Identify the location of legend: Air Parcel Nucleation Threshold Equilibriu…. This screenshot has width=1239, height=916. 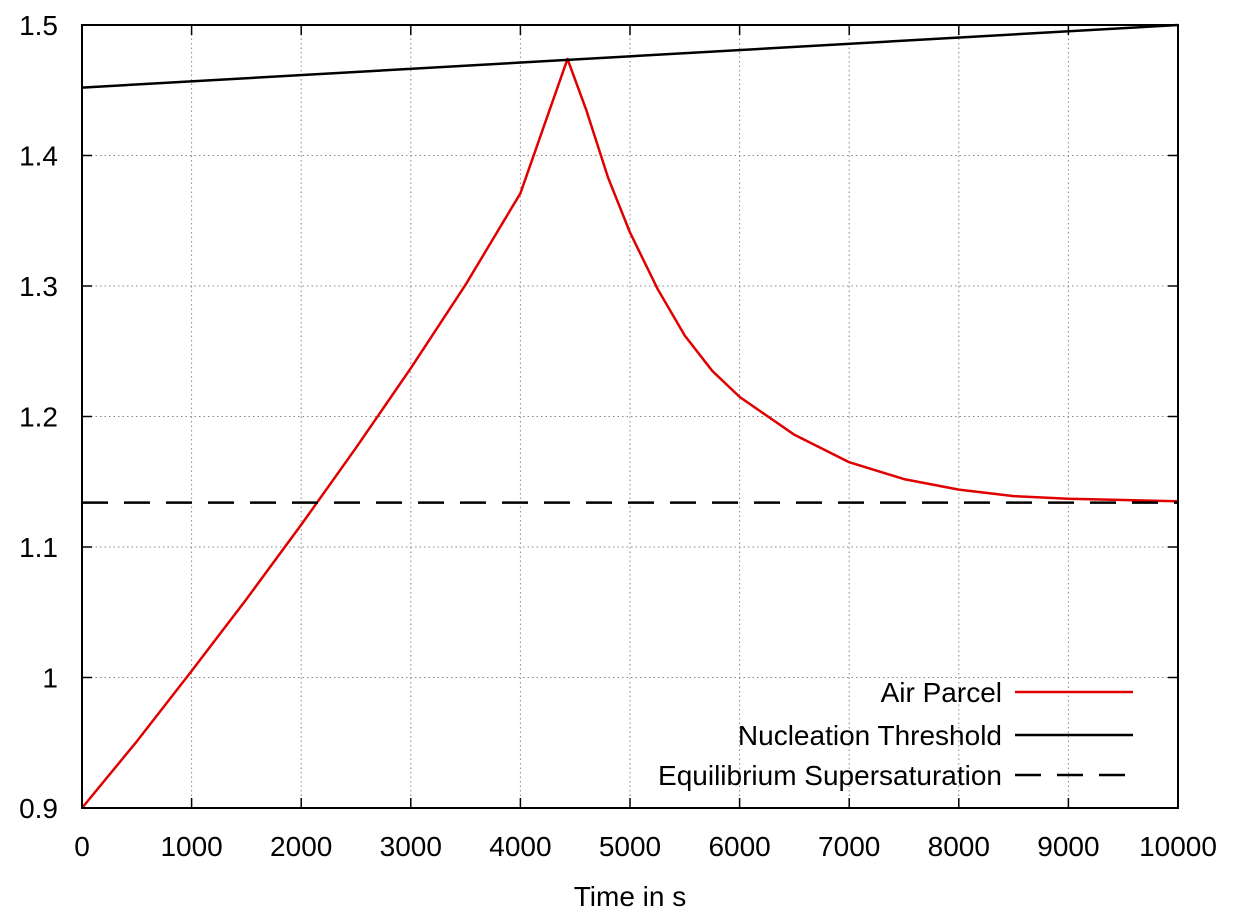
(895, 734).